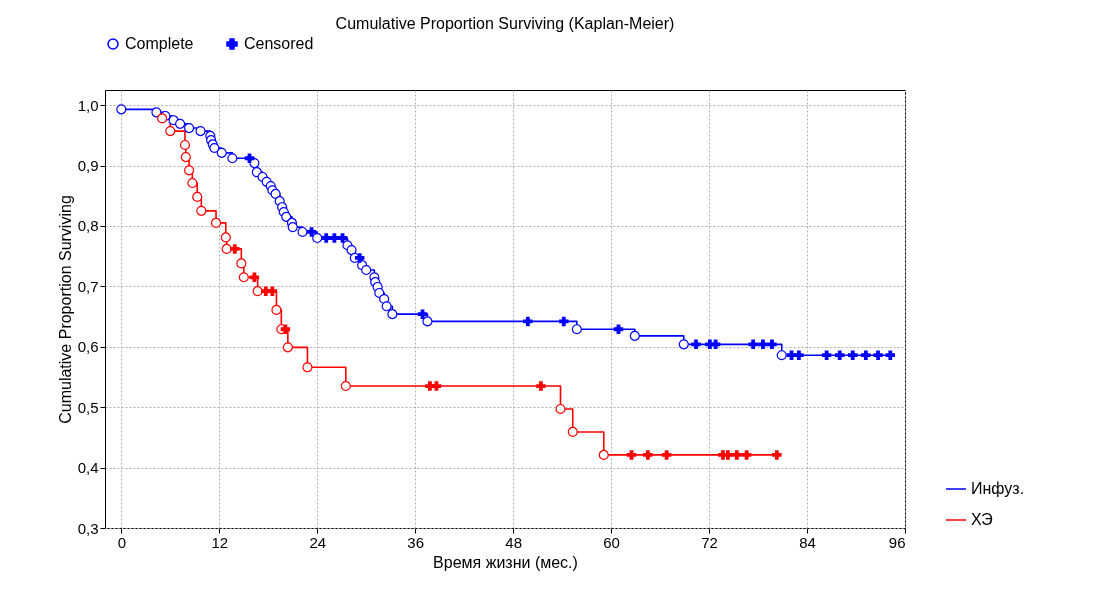  Describe the element at coordinates (88, 166) in the screenshot. I see `y-tick-label: 0,9` at that location.